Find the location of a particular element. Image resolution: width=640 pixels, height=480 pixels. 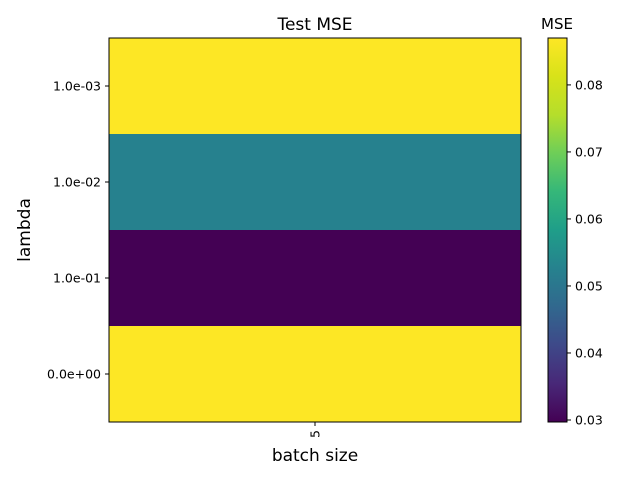

y-tick-label: 0.0e+00 is located at coordinates (74, 374).